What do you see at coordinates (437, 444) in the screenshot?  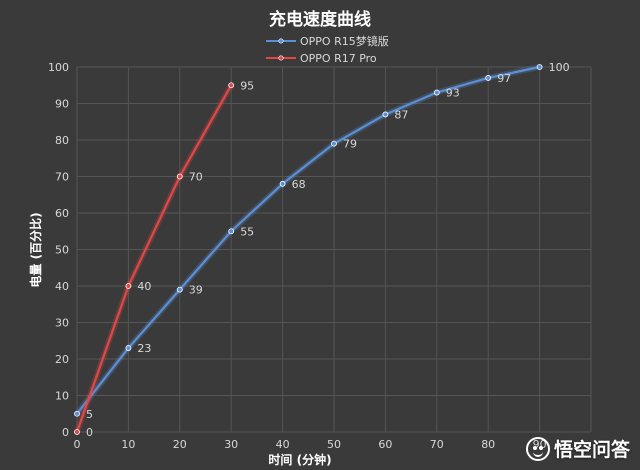 I see `x-tick-label: 70` at bounding box center [437, 444].